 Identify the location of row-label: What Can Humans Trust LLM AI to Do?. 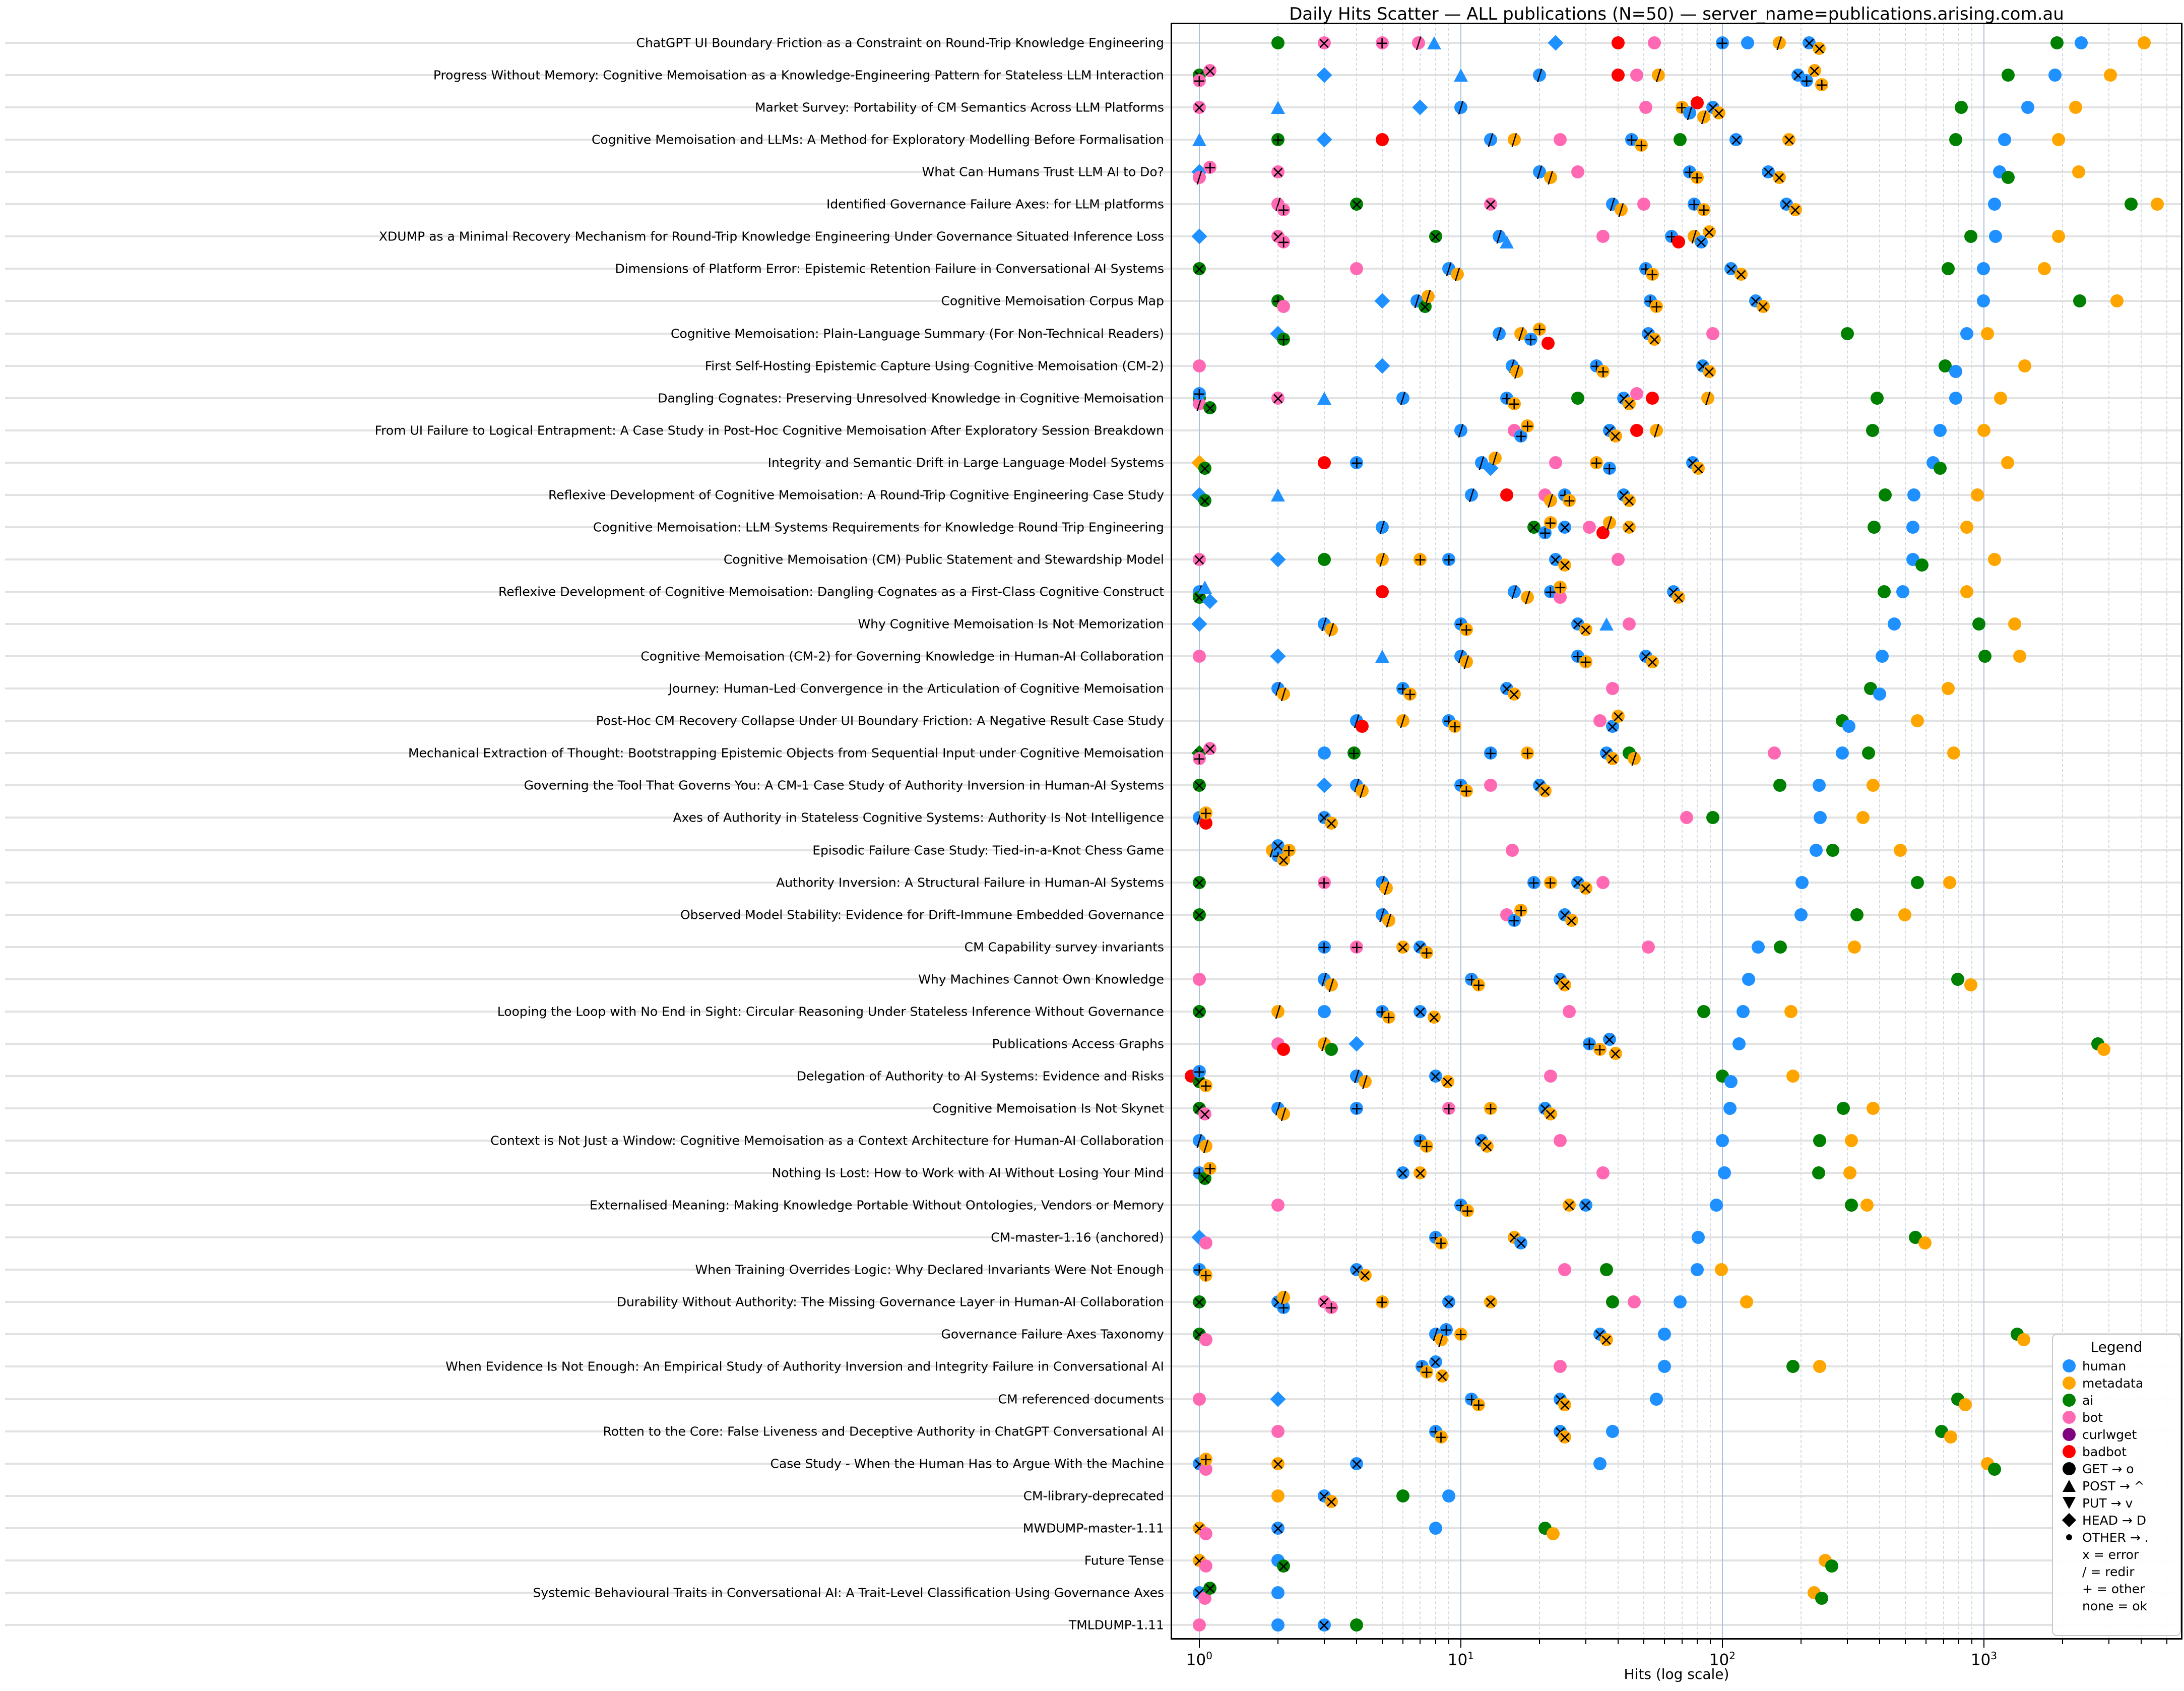
(1043, 171).